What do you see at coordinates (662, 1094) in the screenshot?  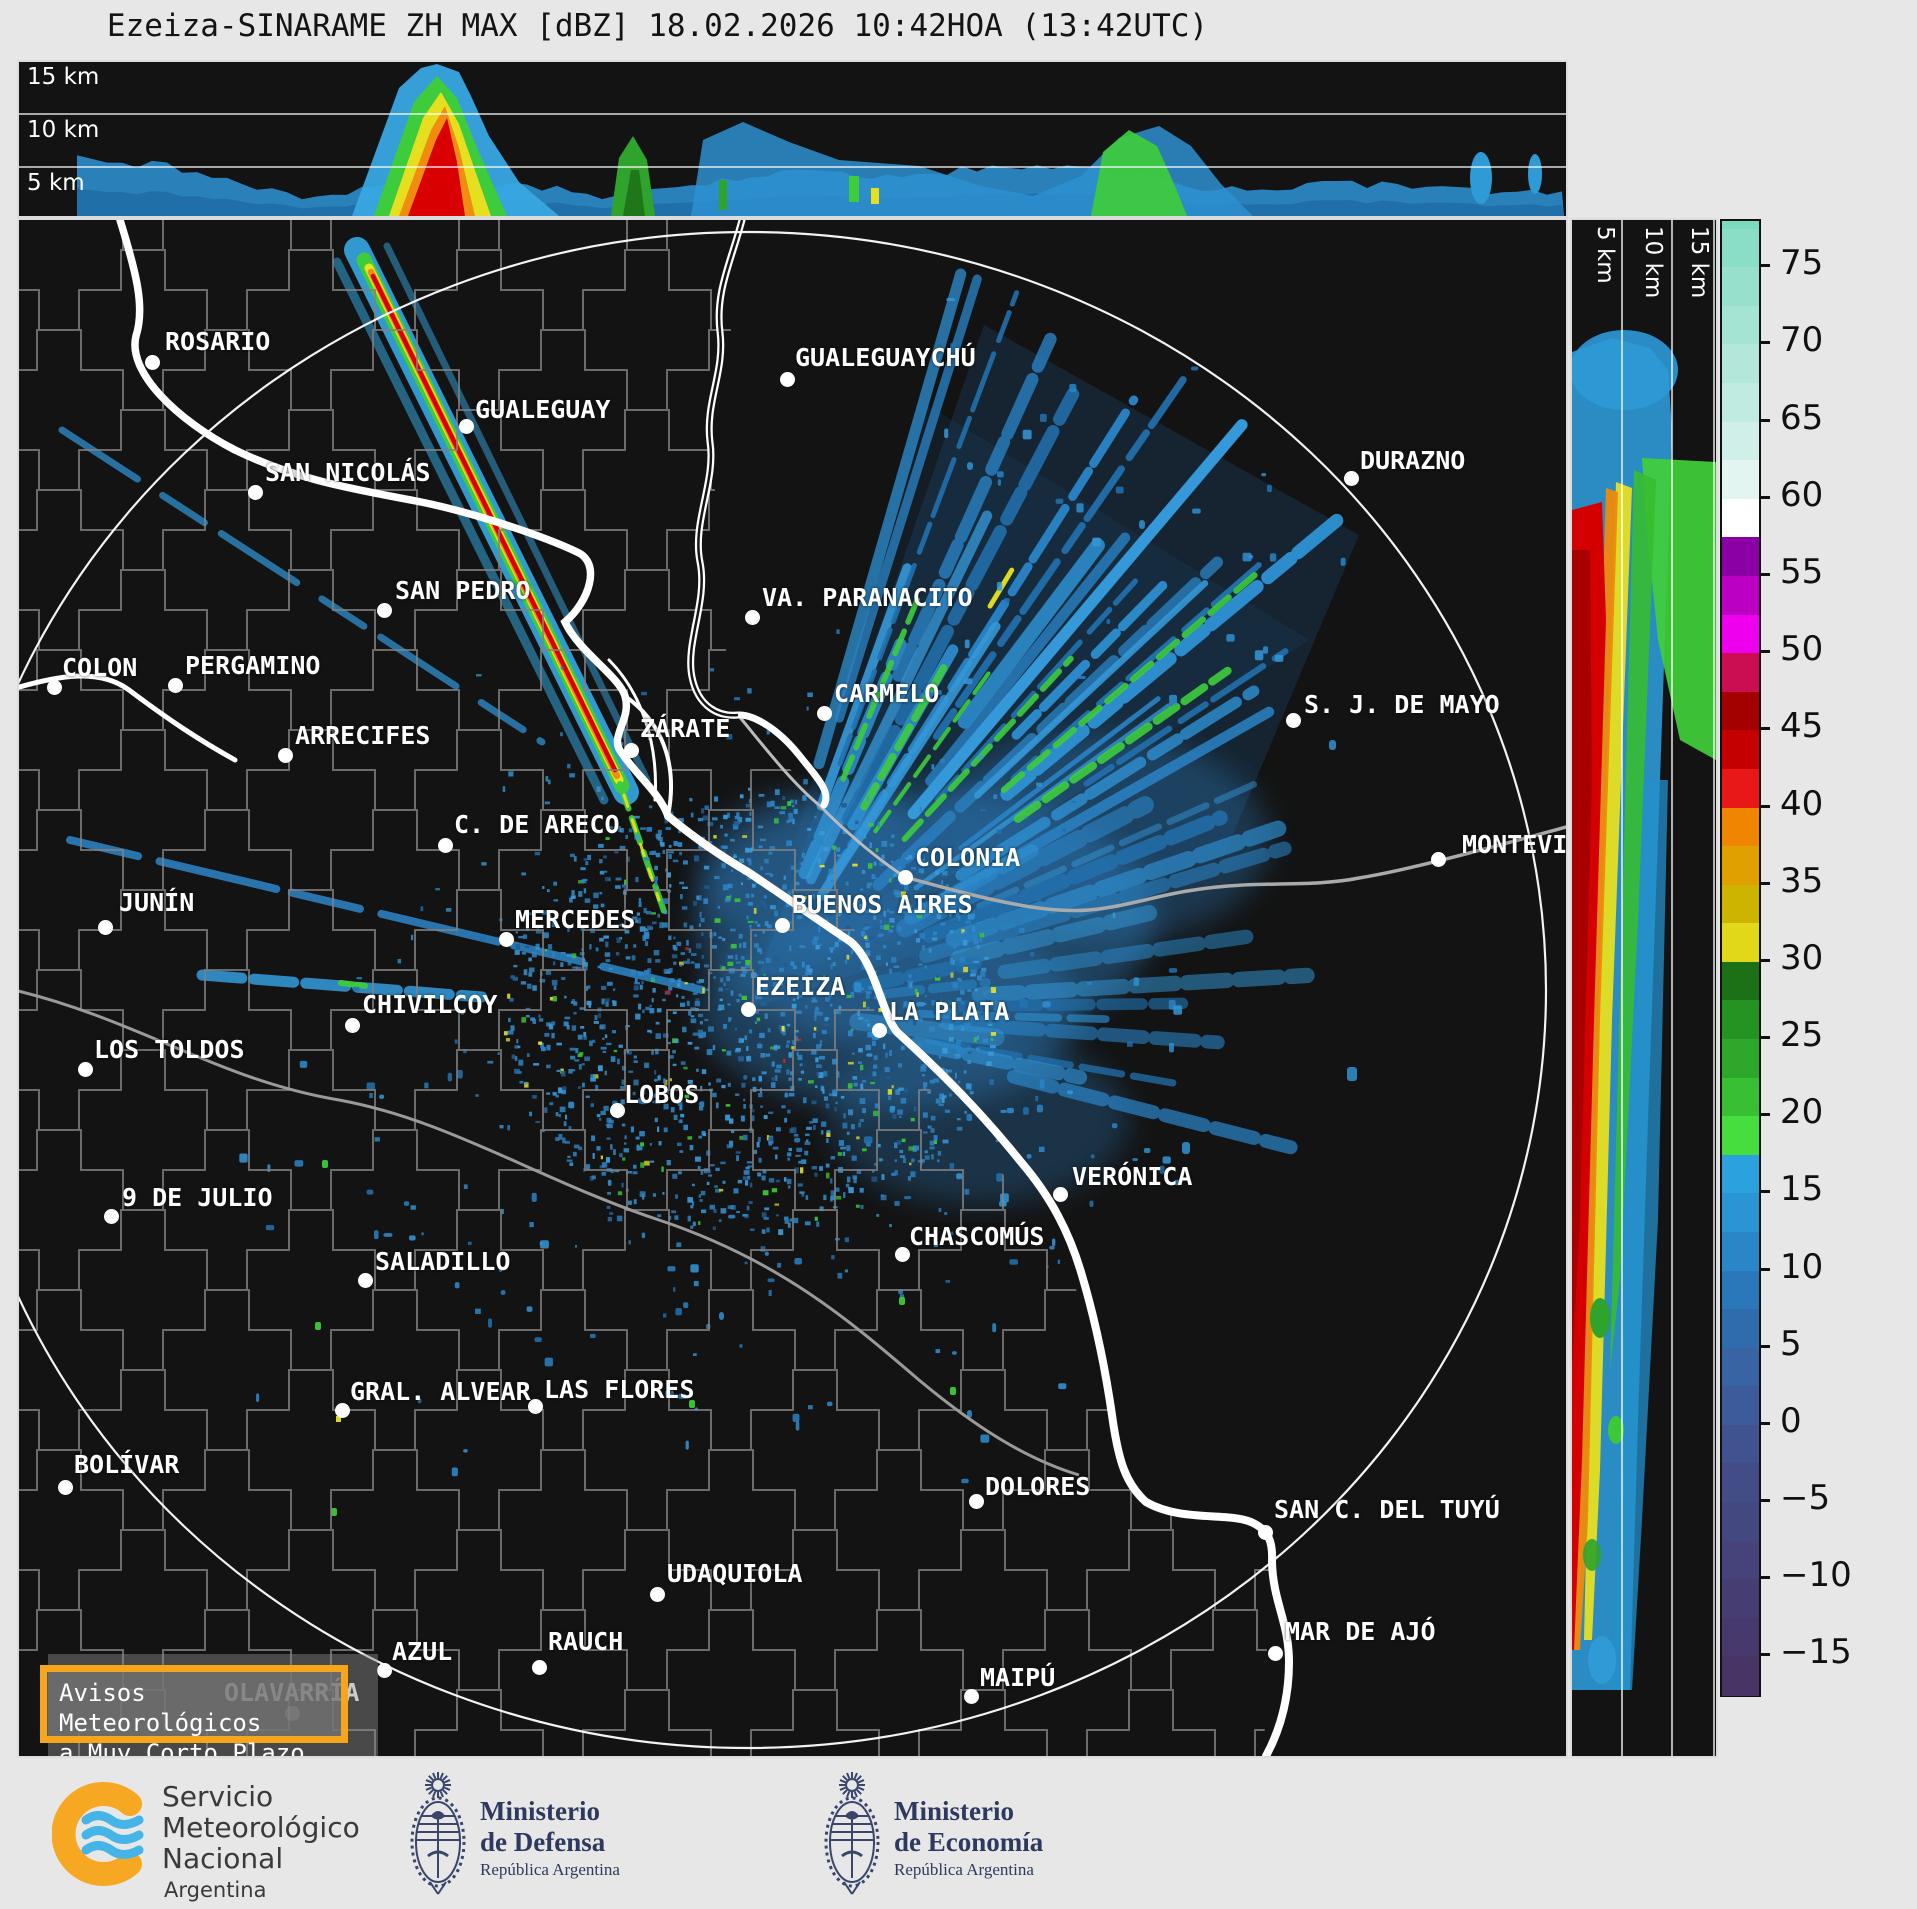 I see `city-label: LOBOS` at bounding box center [662, 1094].